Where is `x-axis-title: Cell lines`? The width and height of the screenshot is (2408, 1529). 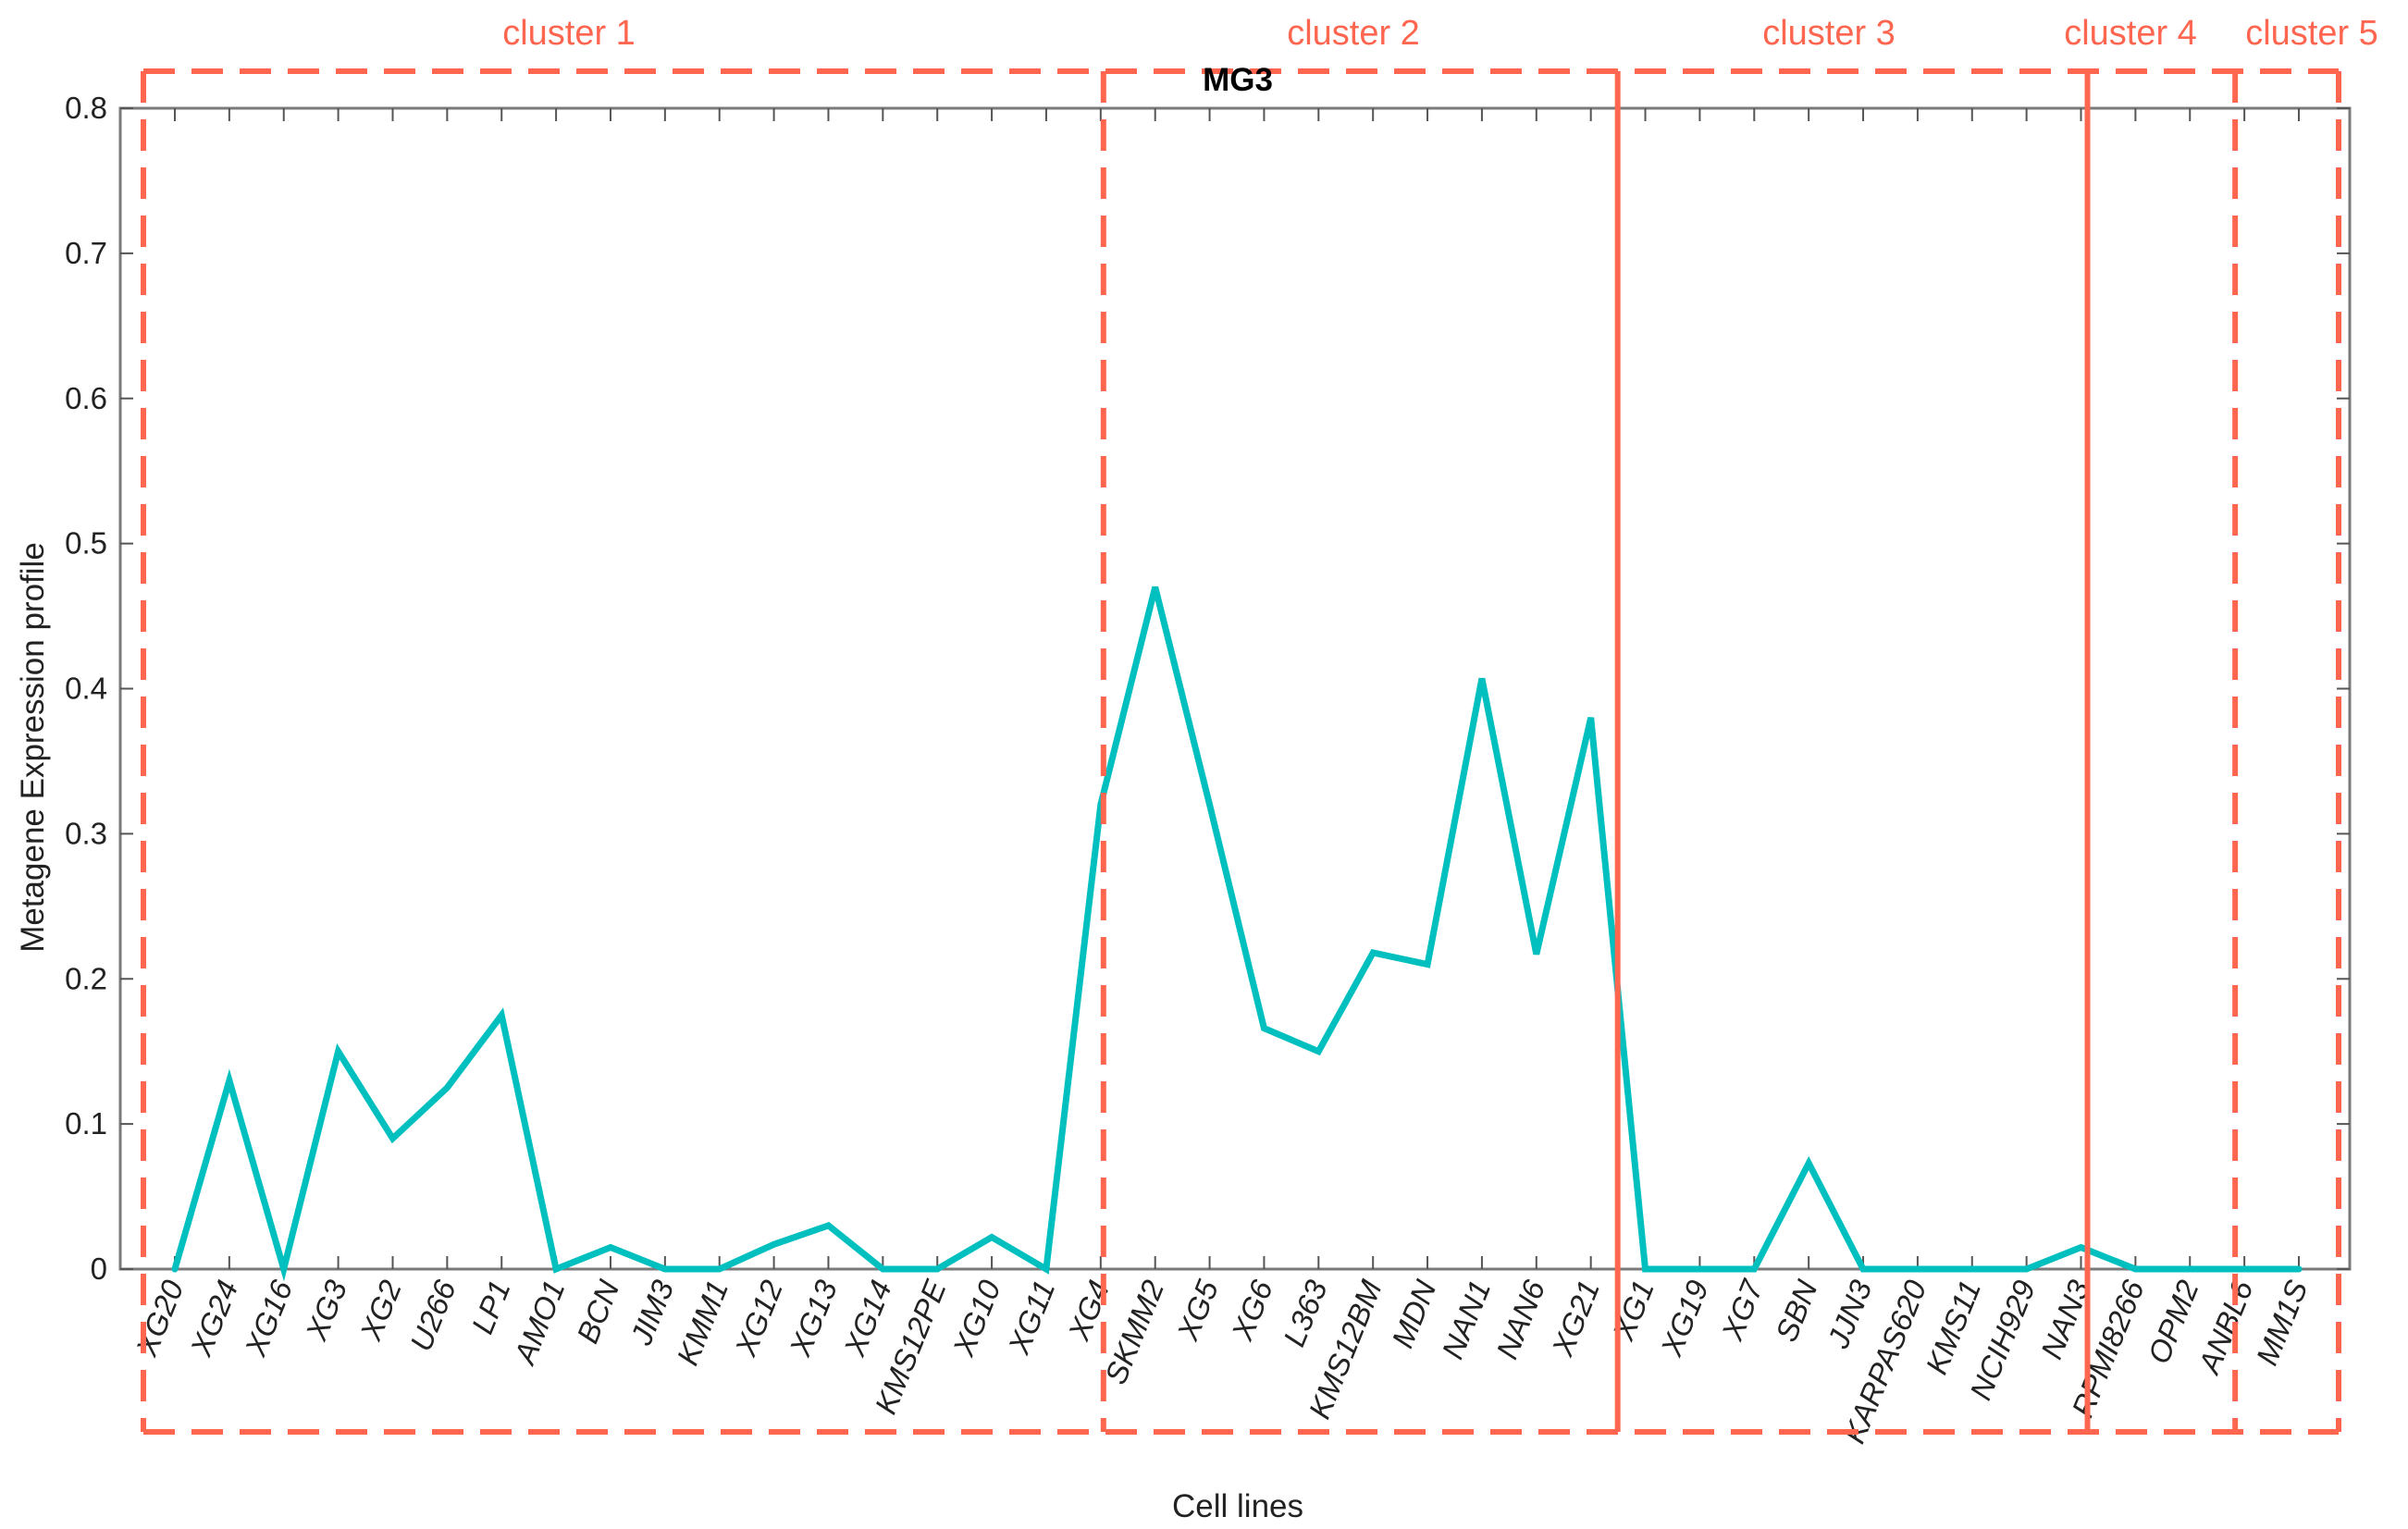
x-axis-title: Cell lines is located at coordinates (1237, 1506).